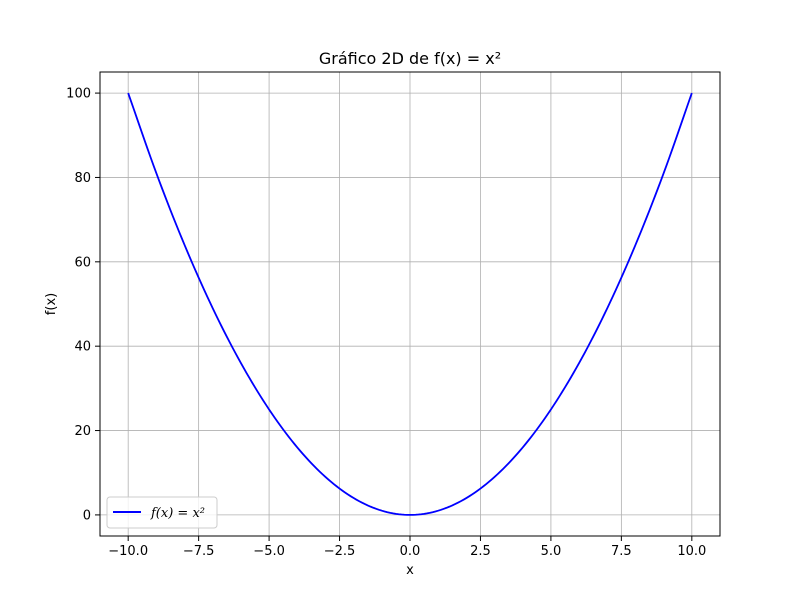 The image size is (800, 600). Describe the element at coordinates (340, 551) in the screenshot. I see `x-tick-label: −2.5` at that location.